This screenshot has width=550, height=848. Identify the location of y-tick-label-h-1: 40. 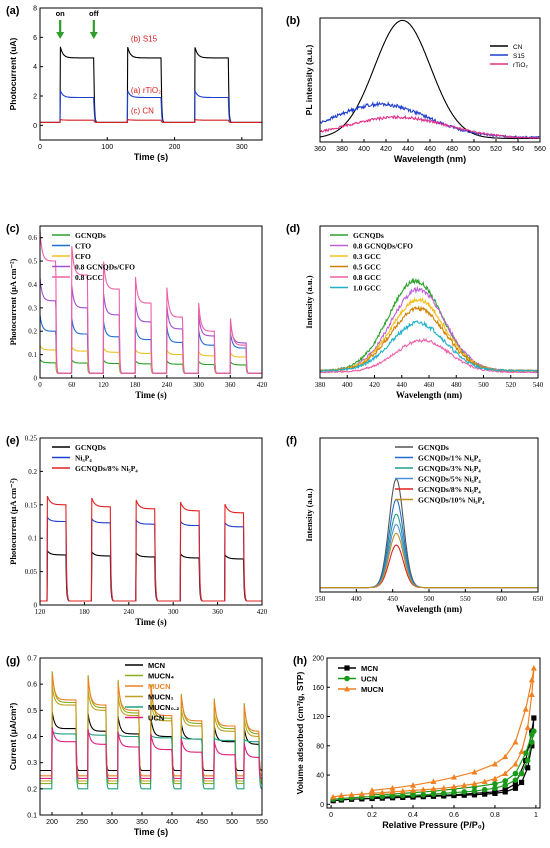
(320, 776).